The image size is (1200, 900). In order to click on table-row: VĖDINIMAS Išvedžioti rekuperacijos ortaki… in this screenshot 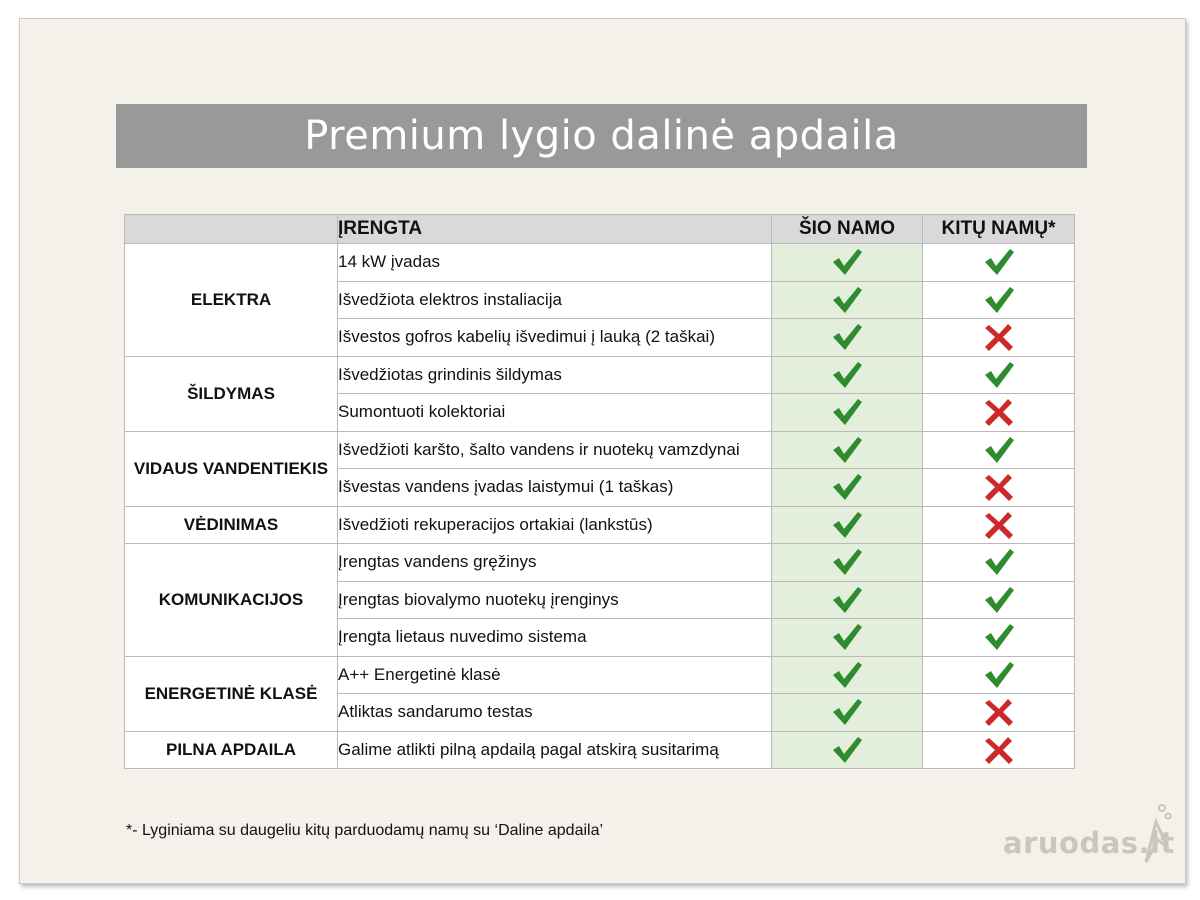, I will do `click(599, 524)`.